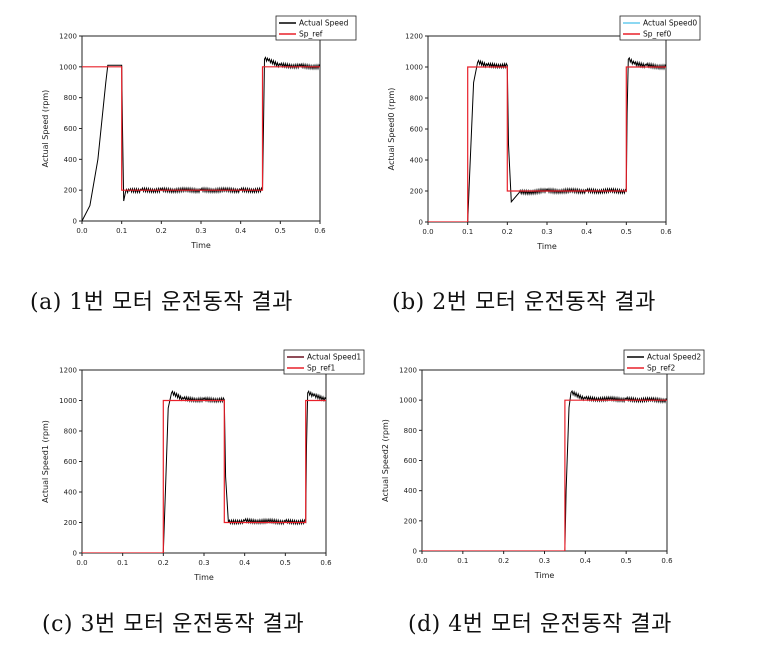 This screenshot has width=774, height=648. What do you see at coordinates (540, 624) in the screenshot?
I see `caption-d: (d) 4번 모터 운전동작 결과` at bounding box center [540, 624].